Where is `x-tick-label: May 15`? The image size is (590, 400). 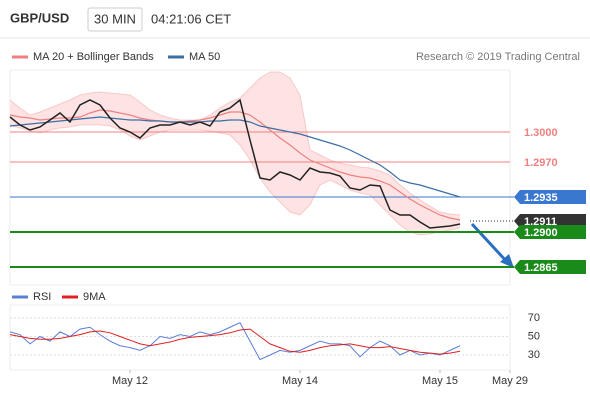
x-tick-label: May 15 is located at coordinates (440, 381).